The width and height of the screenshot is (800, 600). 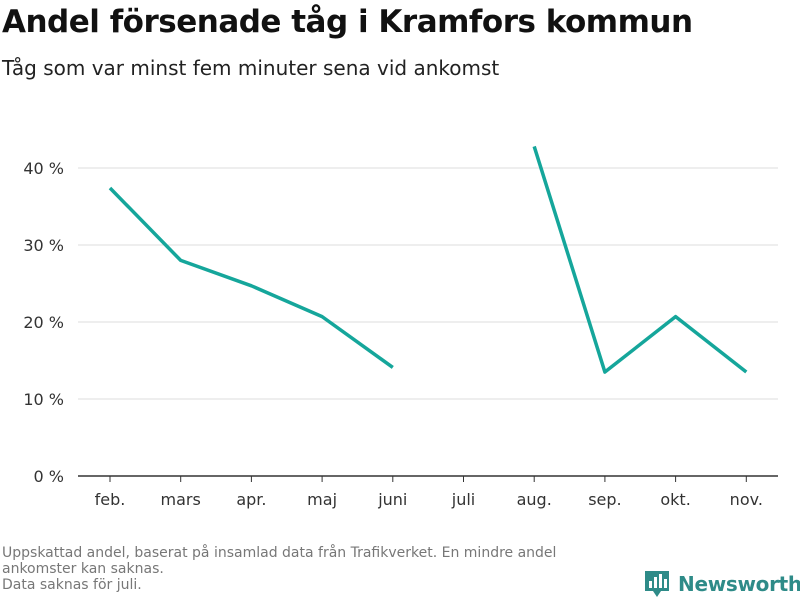 What do you see at coordinates (657, 584) in the screenshot?
I see `bar-chart-logo-icon` at bounding box center [657, 584].